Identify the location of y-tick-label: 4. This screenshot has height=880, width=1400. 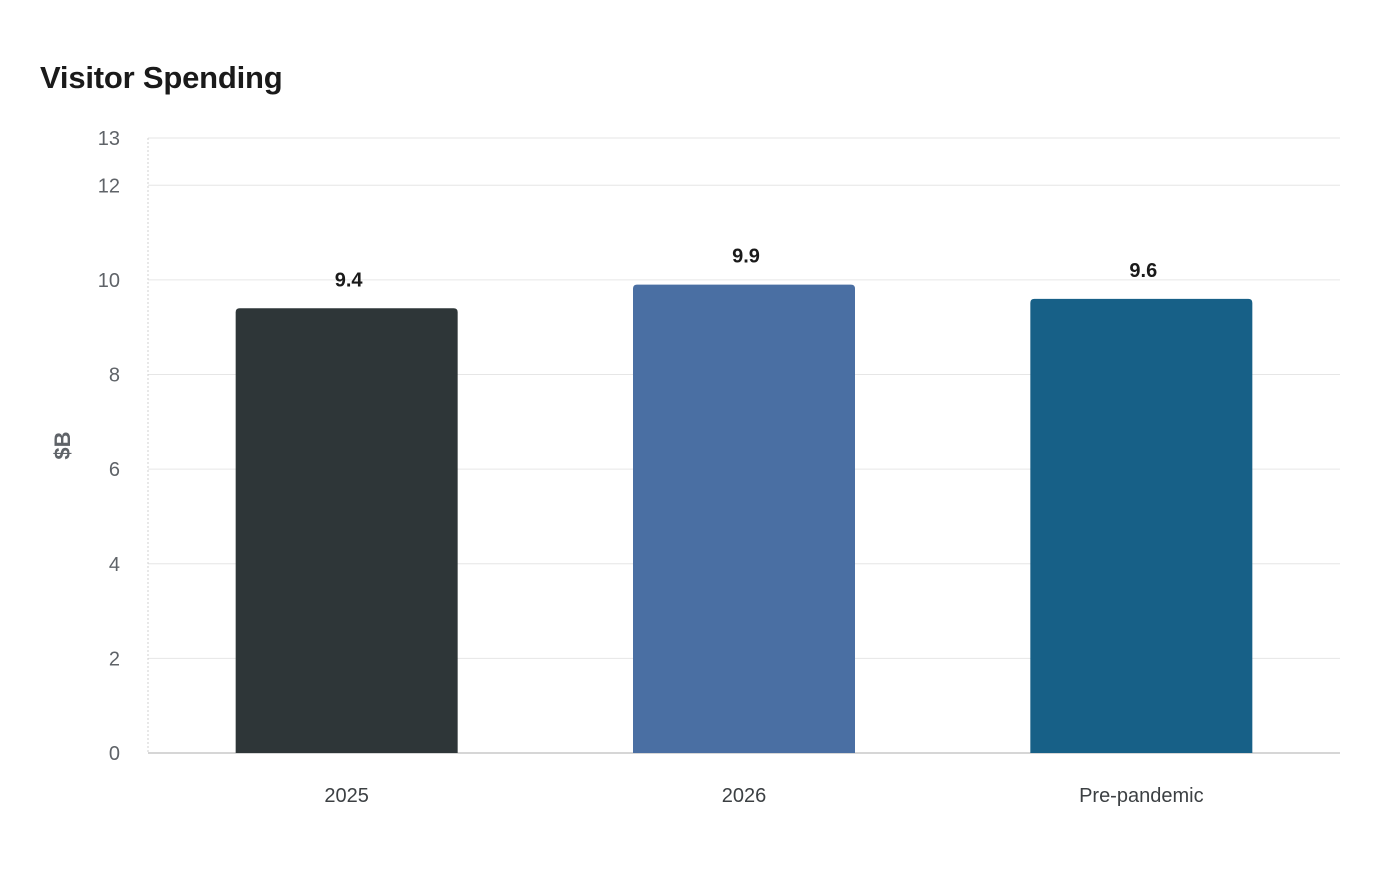
(114, 565).